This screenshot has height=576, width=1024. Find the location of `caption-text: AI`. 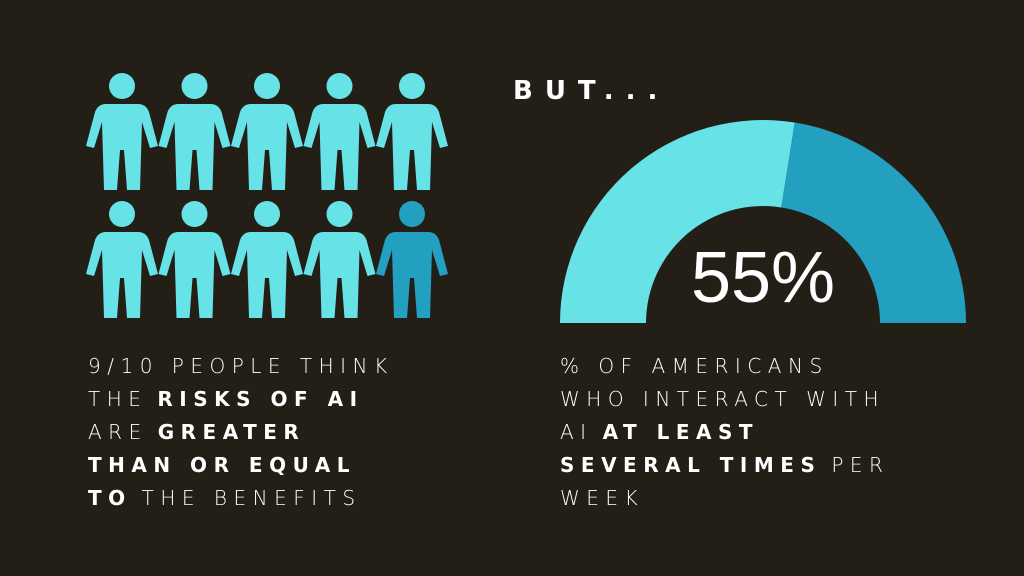

caption-text: AI is located at coordinates (576, 432).